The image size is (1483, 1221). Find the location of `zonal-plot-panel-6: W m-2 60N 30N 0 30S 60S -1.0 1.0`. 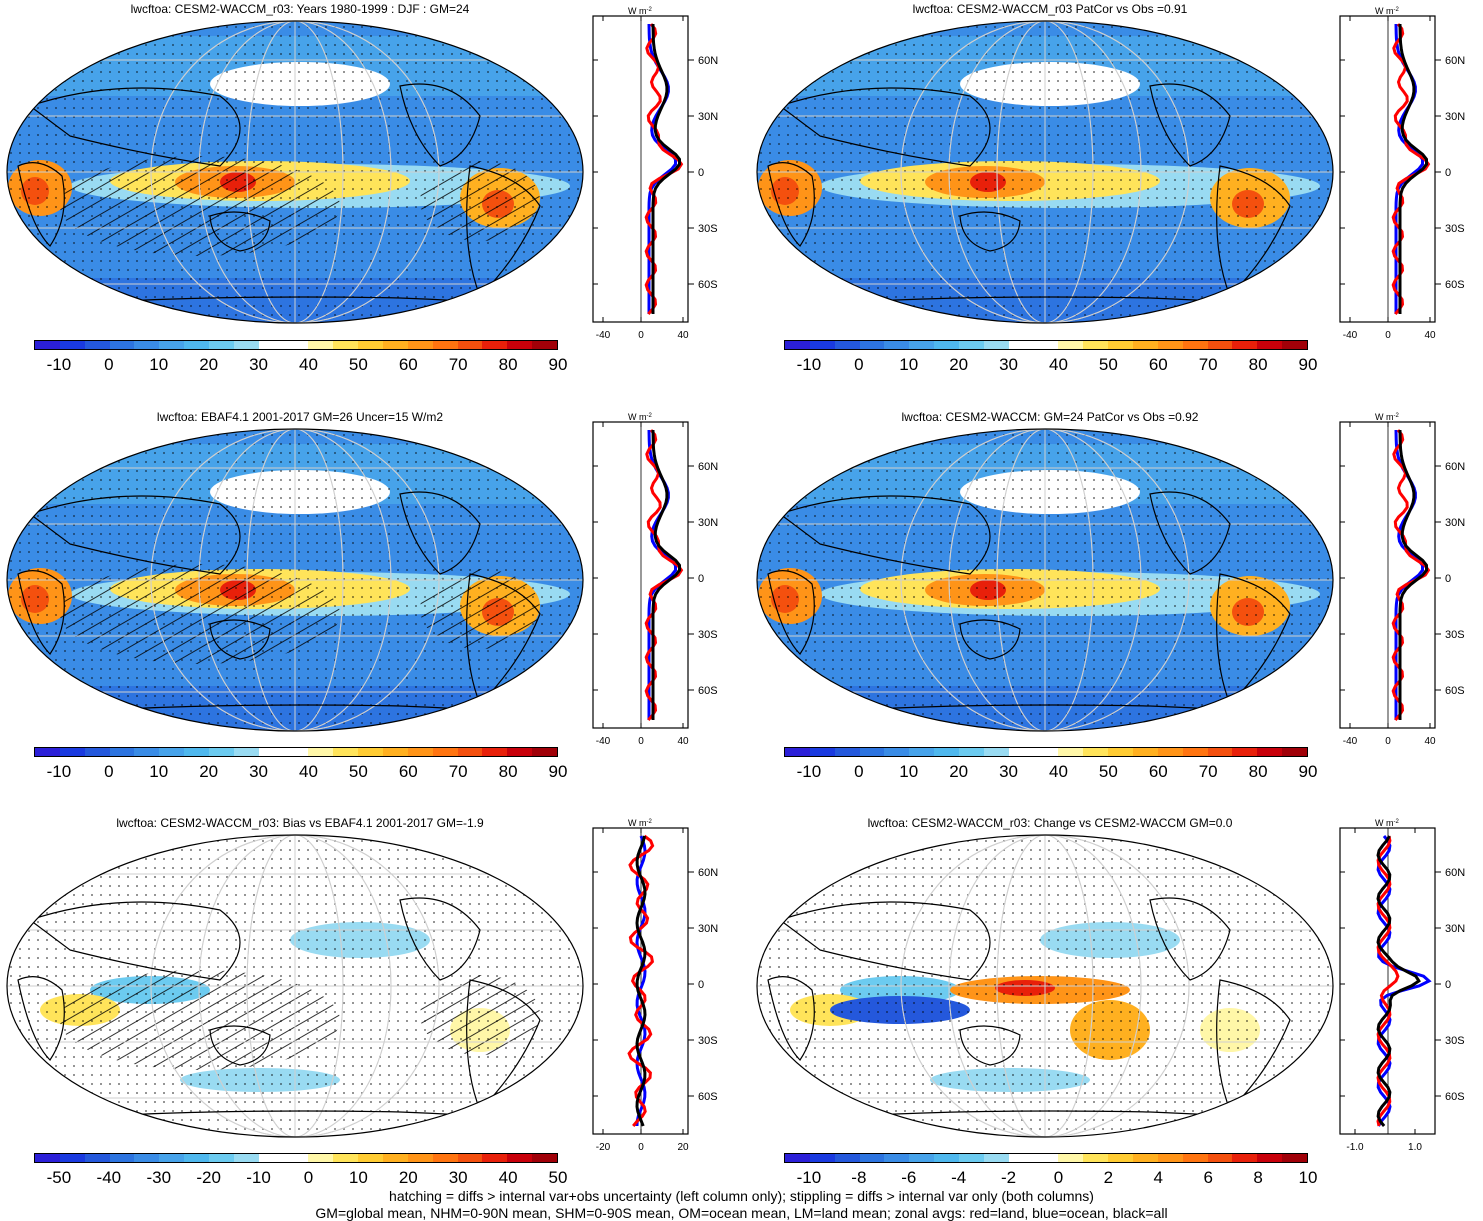

zonal-plot-panel-6: W m-2 60N 30N 0 30S 60S -1.0 1.0 is located at coordinates (1402, 985).